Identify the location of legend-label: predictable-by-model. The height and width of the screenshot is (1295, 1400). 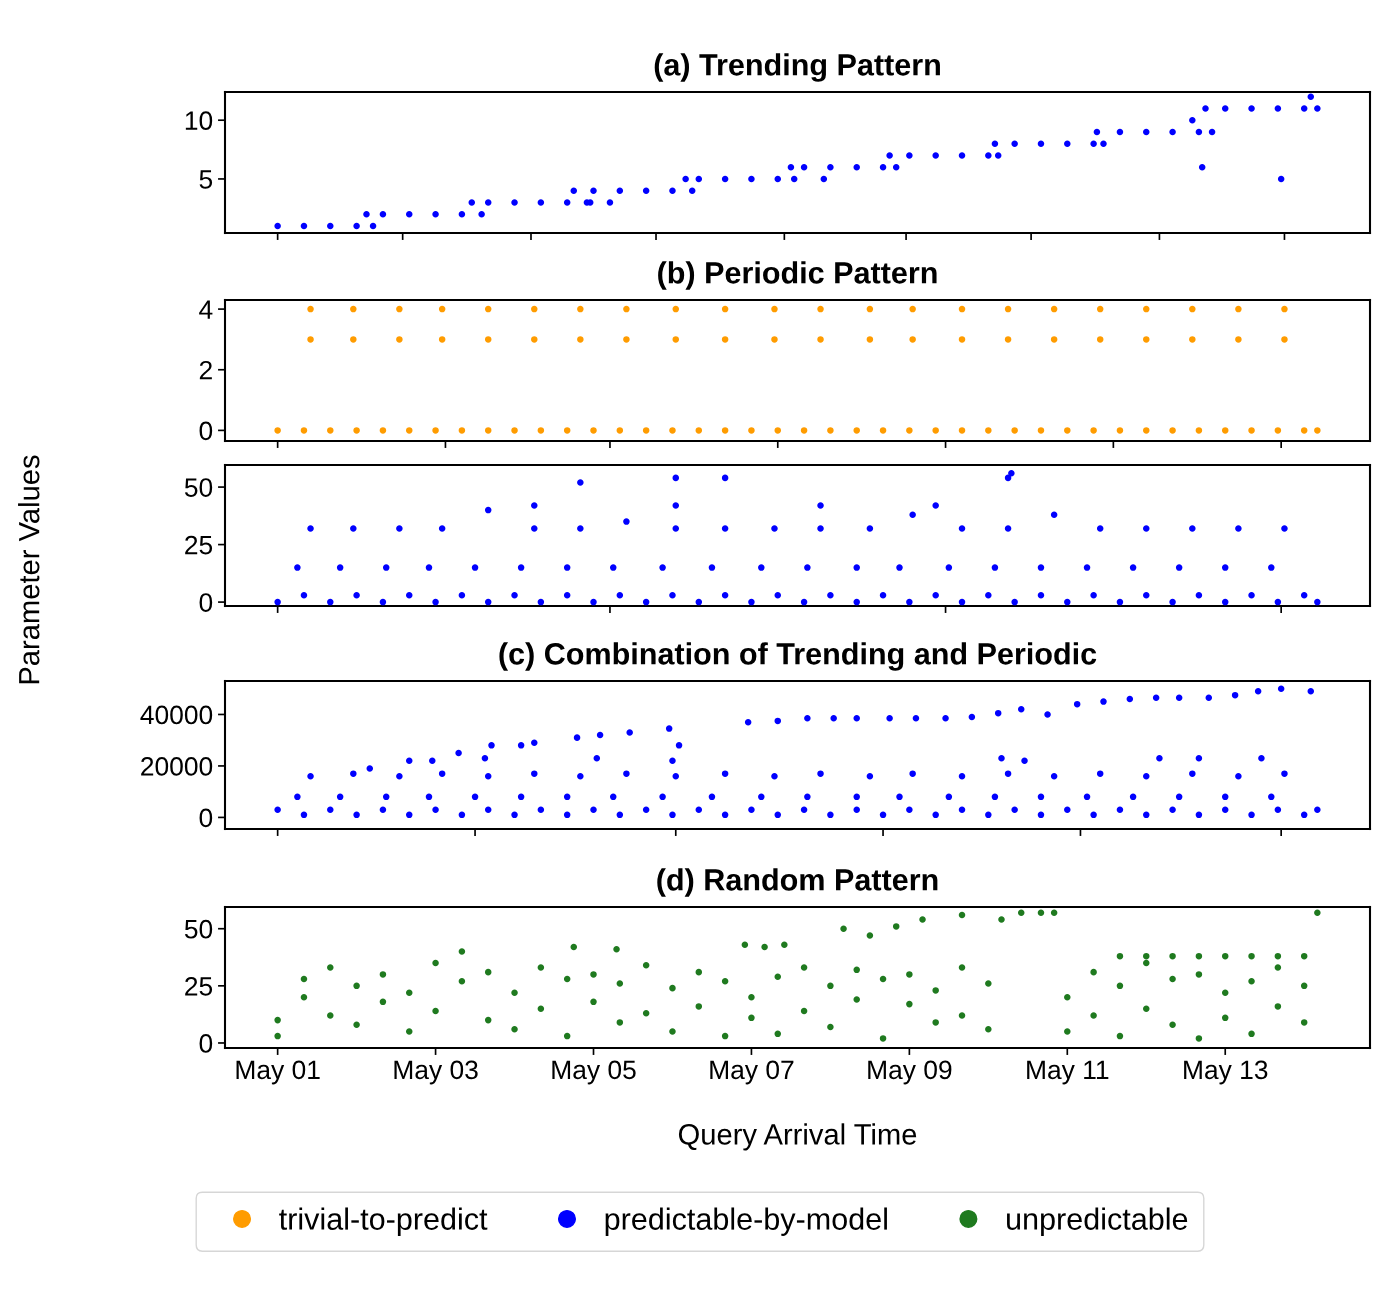
(746, 1221).